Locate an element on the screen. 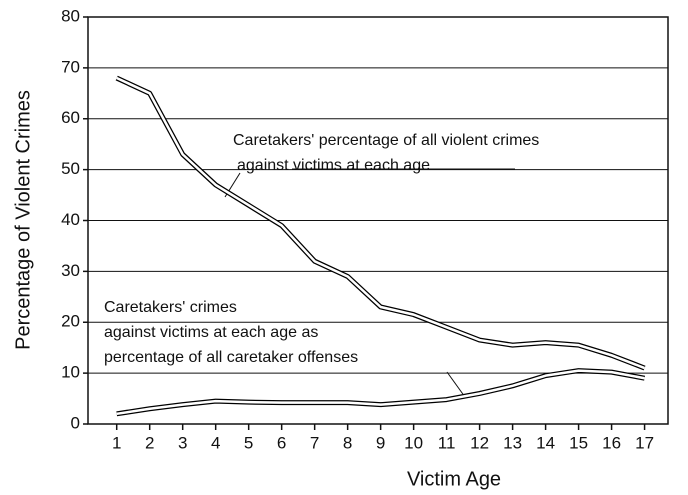 The image size is (688, 495). x-tick-label: 6 is located at coordinates (281, 442).